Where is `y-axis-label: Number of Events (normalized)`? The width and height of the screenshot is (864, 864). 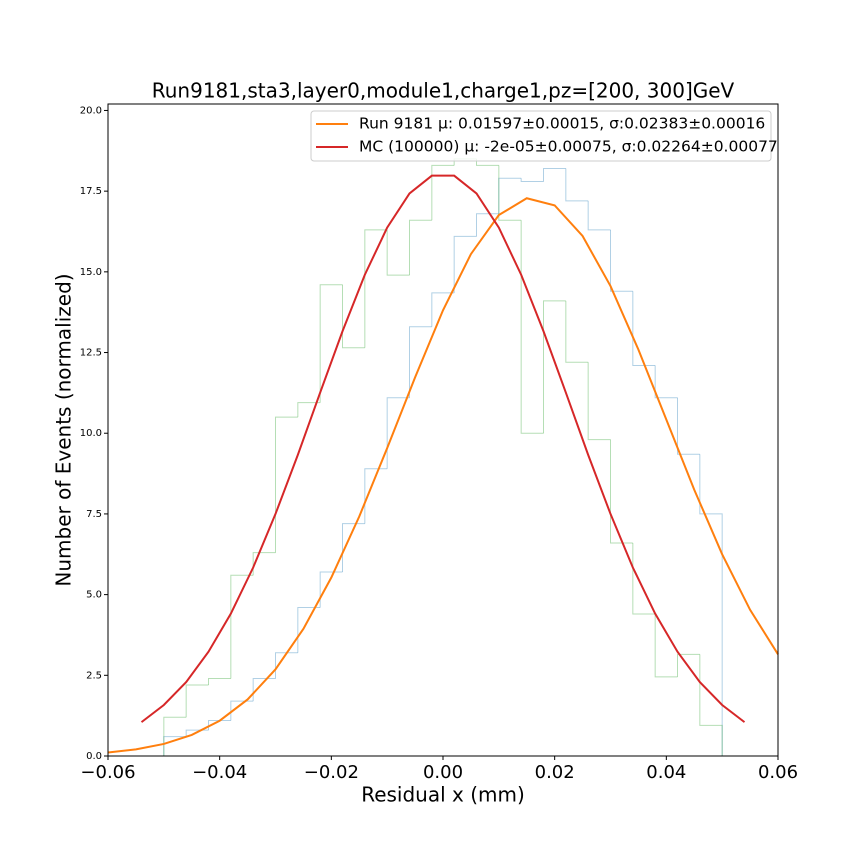 y-axis-label: Number of Events (normalized) is located at coordinates (64, 429).